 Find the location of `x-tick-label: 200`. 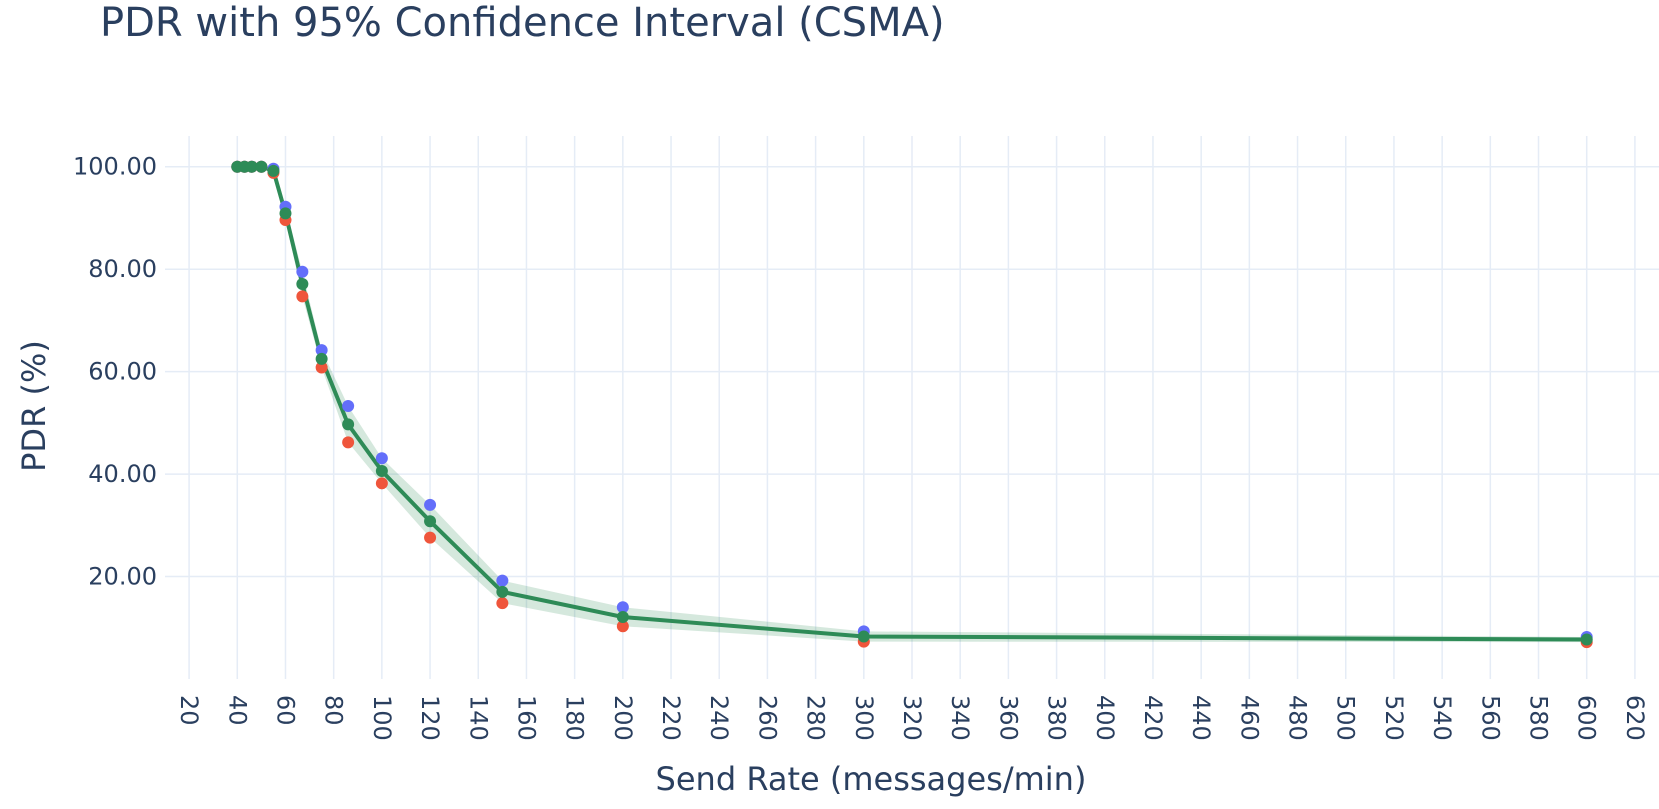

x-tick-label: 200 is located at coordinates (623, 718).